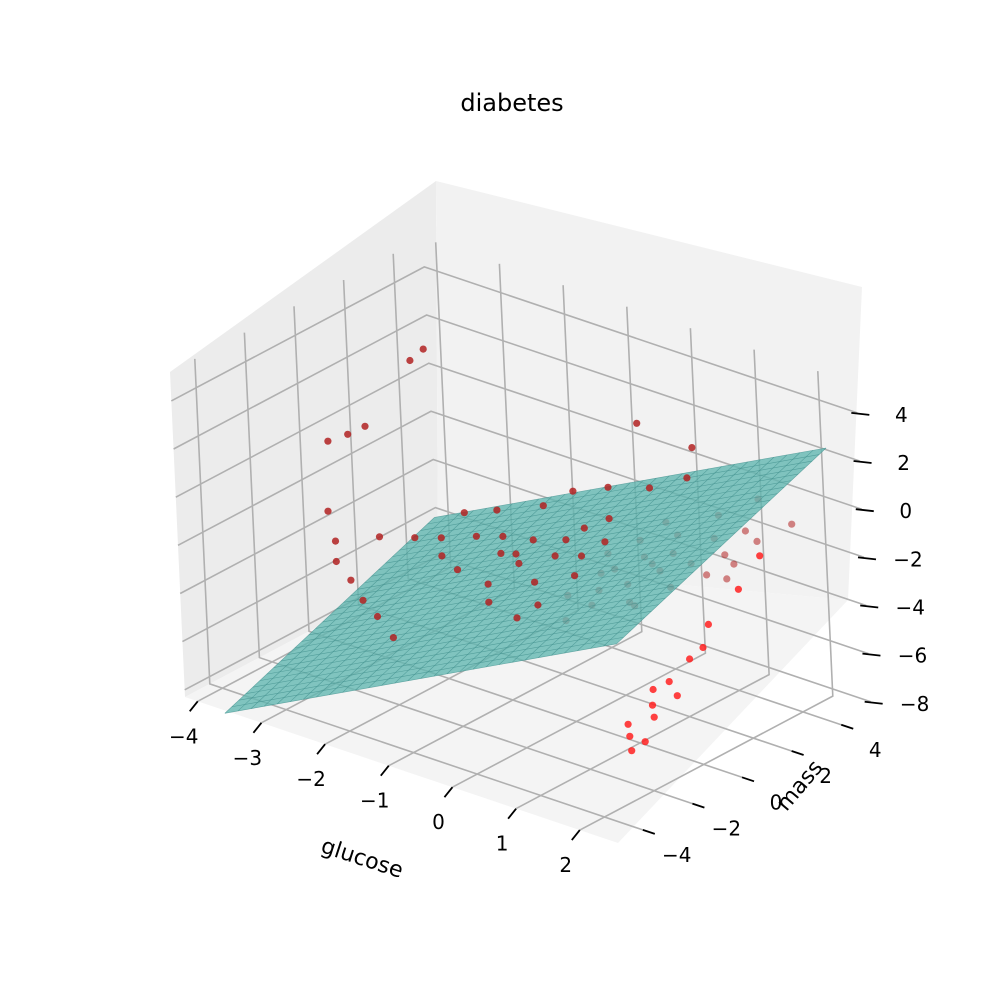 This screenshot has height=1000, width=1000. What do you see at coordinates (825, 776) in the screenshot?
I see `y-tick-label: 2` at bounding box center [825, 776].